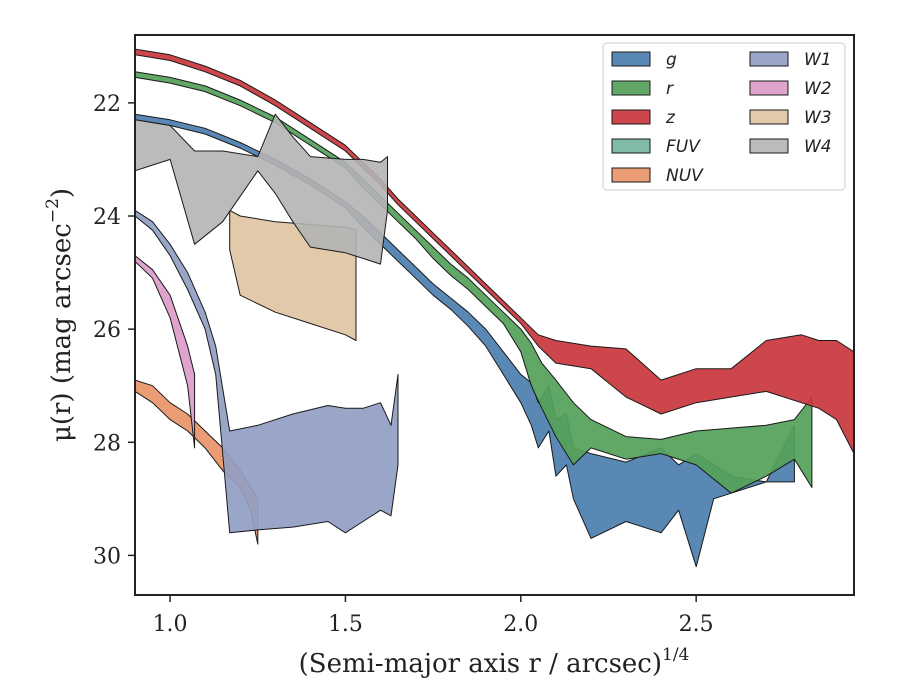 The height and width of the screenshot is (700, 900). Describe the element at coordinates (696, 624) in the screenshot. I see `x-tick-label: 2.5` at that location.